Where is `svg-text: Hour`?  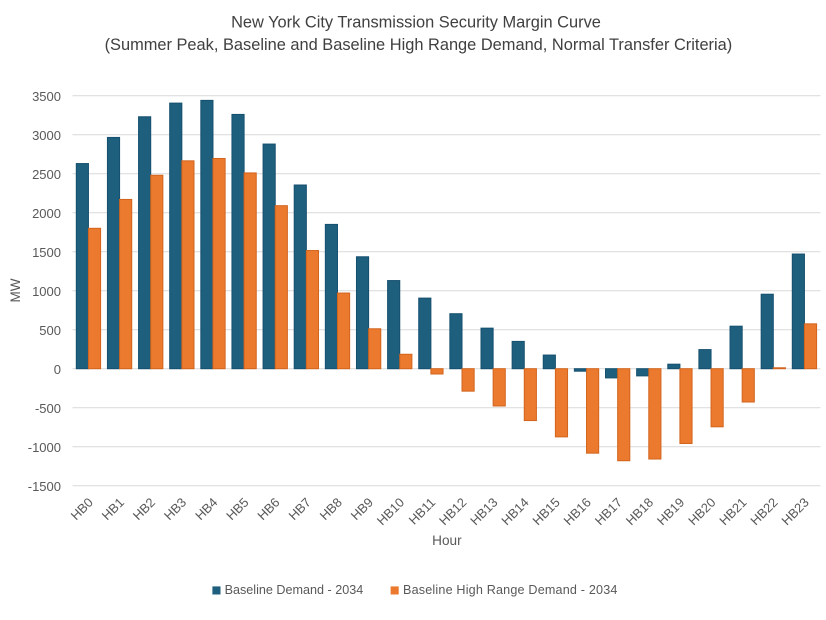 svg-text: Hour is located at coordinates (447, 540).